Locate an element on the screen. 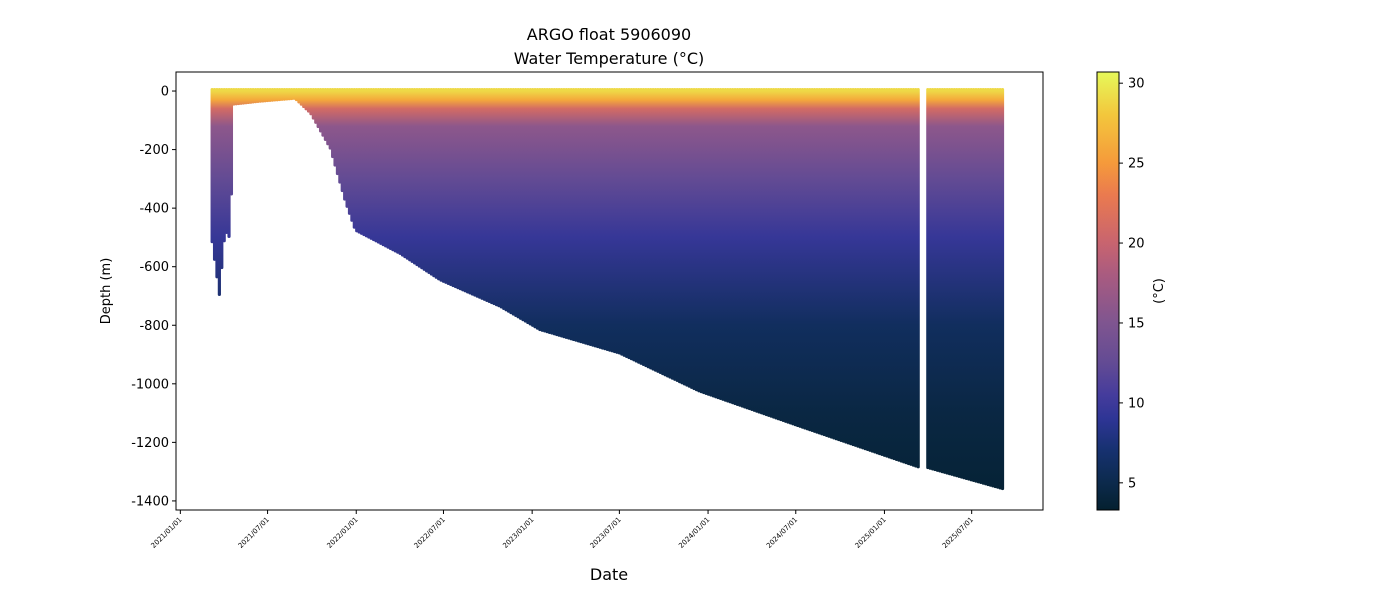  y-tick-label: -1000 is located at coordinates (150, 384).